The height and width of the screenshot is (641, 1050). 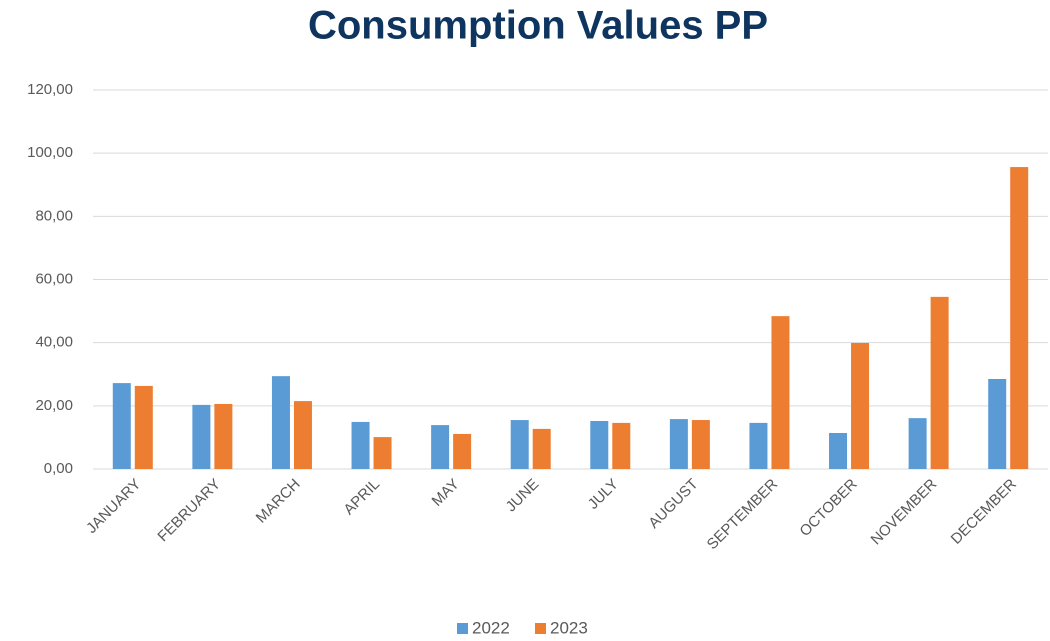 I want to click on y-tick-label: 0,00, so click(x=58, y=468).